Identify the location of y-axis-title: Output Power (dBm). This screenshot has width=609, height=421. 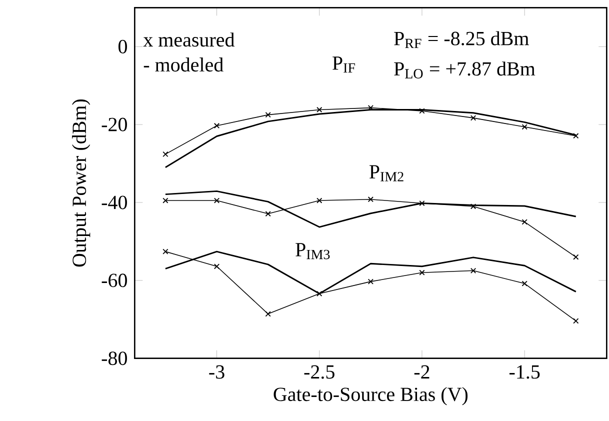
(81, 183).